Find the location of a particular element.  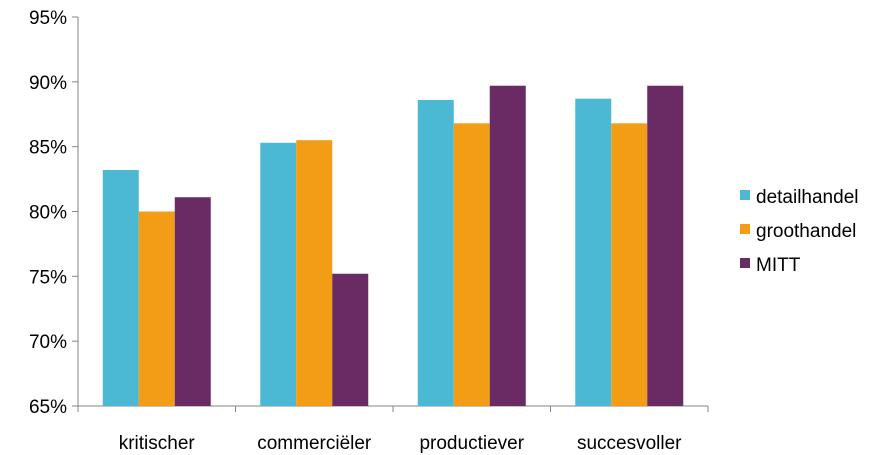

x-tick-label: commerciëler is located at coordinates (314, 443).